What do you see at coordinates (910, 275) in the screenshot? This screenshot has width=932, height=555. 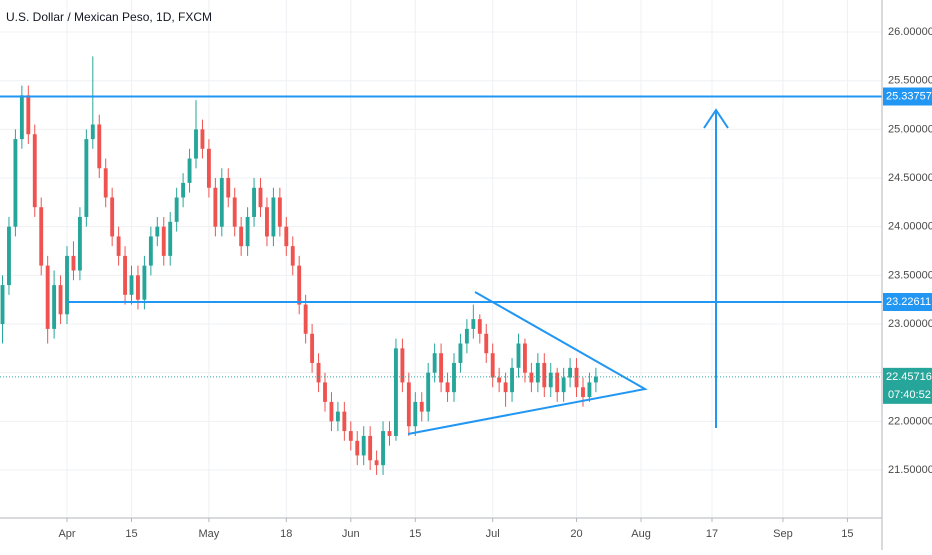 I see `y-tick-label: 23.50000` at bounding box center [910, 275].